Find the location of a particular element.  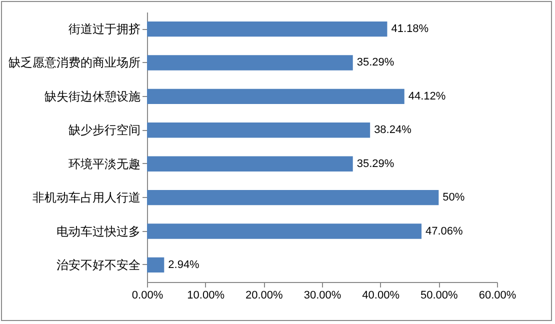

y-tick-label: 治安不好不安全 is located at coordinates (98, 265).